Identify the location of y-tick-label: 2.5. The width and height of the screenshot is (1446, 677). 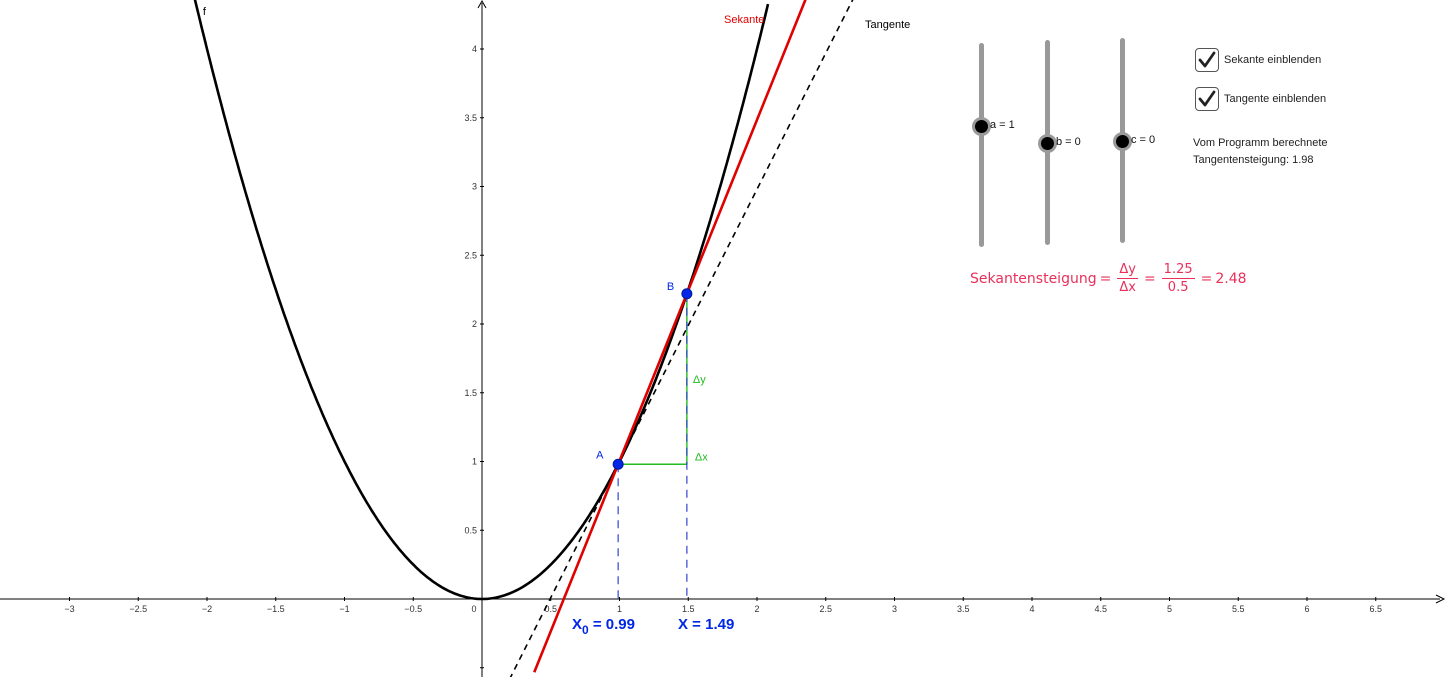
(470, 255).